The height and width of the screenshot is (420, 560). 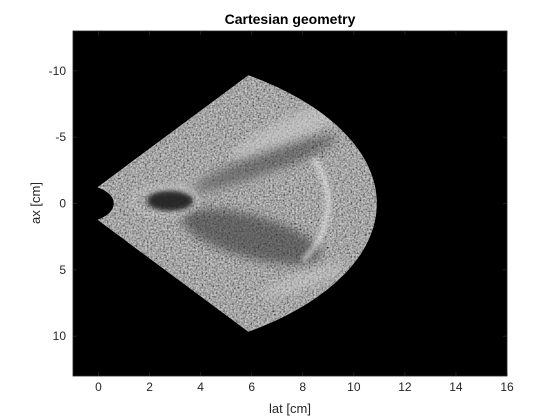 What do you see at coordinates (316, 210) in the screenshot?
I see `bright-reflector-arc` at bounding box center [316, 210].